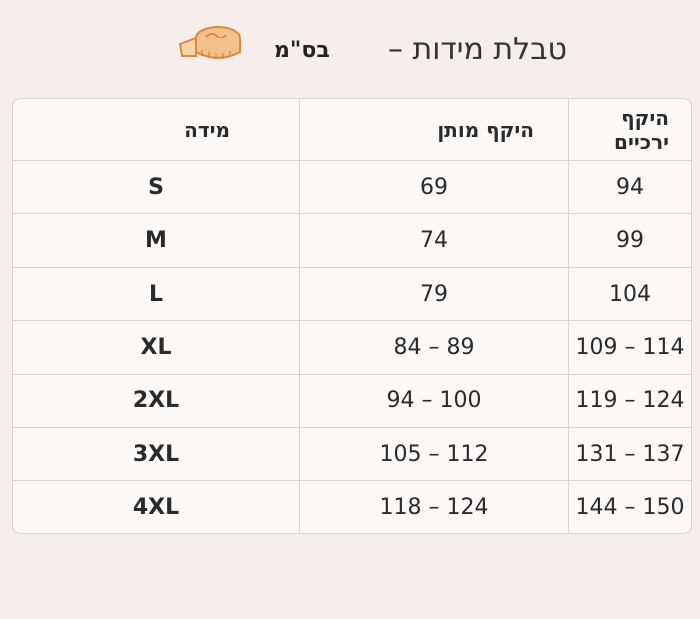 The image size is (700, 619). Describe the element at coordinates (302, 50) in the screenshot. I see `unit-label: בס"מ` at that location.